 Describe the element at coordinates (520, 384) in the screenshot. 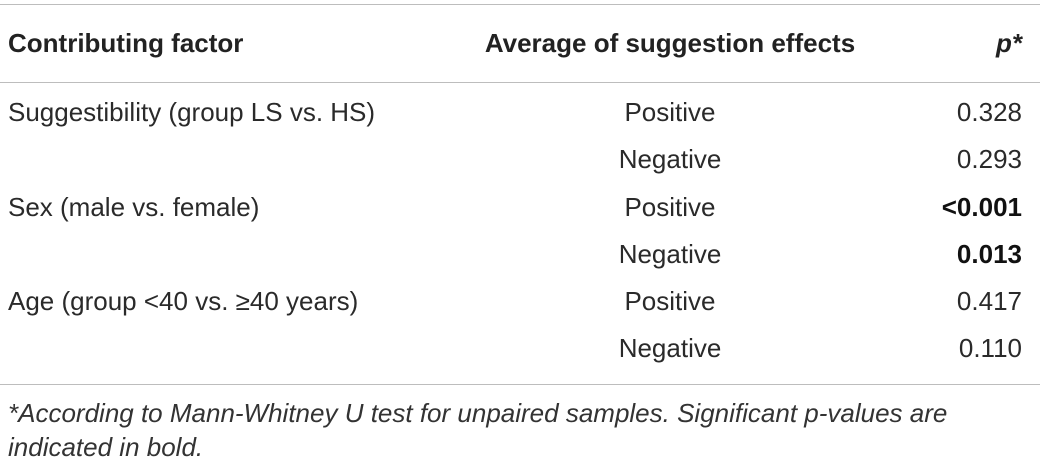

I see `bottom-rule` at that location.